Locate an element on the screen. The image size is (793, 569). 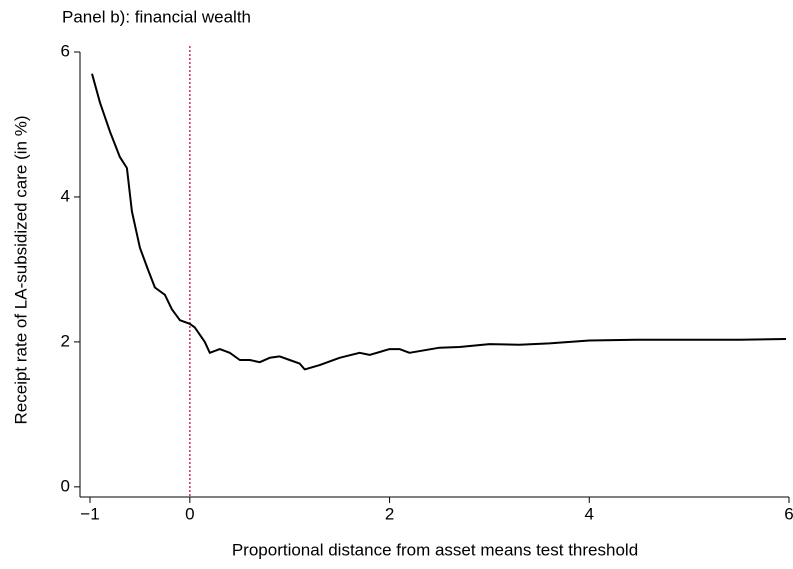
x-tick-label: 2 is located at coordinates (389, 513).